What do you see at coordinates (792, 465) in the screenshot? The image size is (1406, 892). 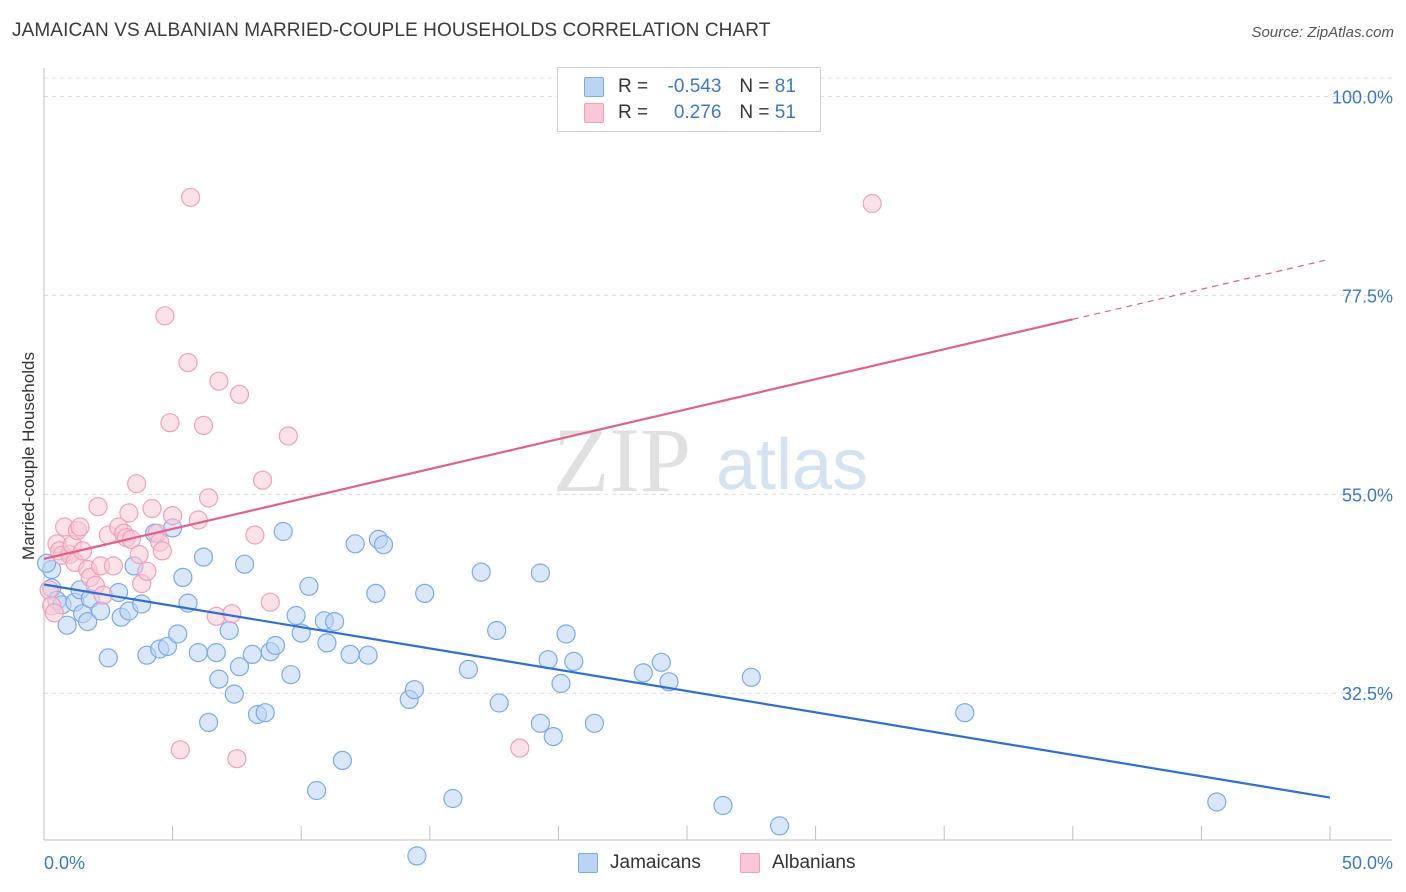 I see `watermark-atlas: atlas` at bounding box center [792, 465].